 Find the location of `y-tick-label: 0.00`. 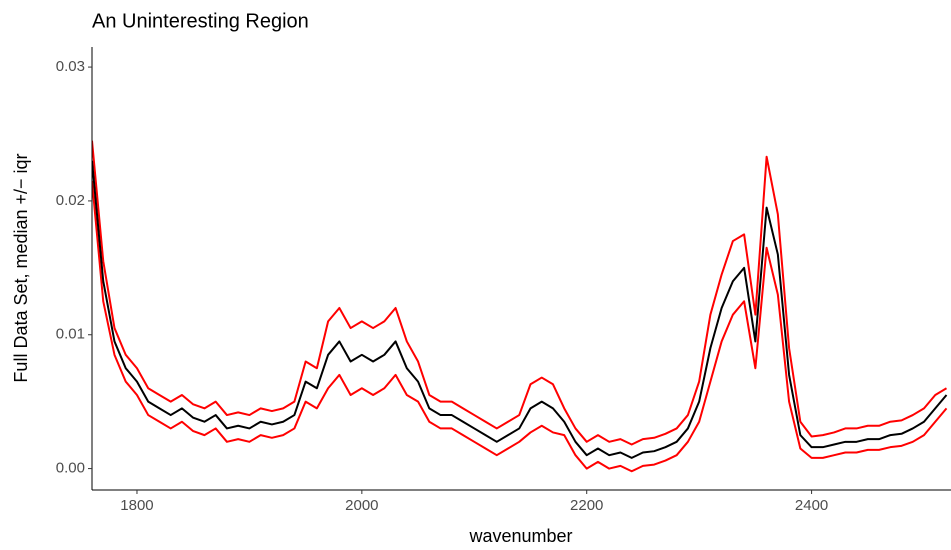

y-tick-label: 0.00 is located at coordinates (70, 468).